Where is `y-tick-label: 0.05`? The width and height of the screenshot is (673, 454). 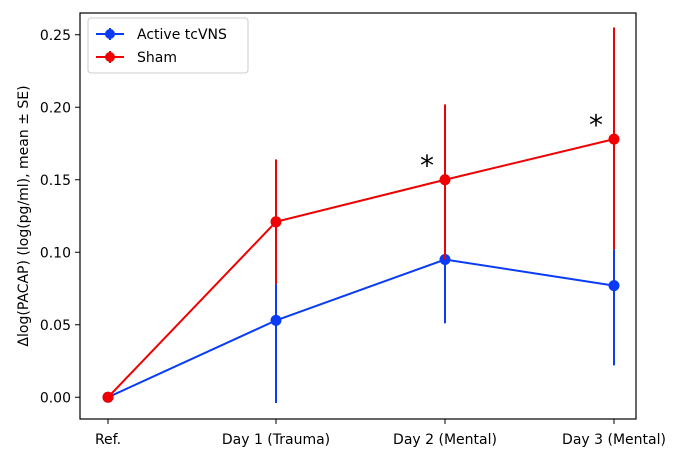
y-tick-label: 0.05 is located at coordinates (55, 326).